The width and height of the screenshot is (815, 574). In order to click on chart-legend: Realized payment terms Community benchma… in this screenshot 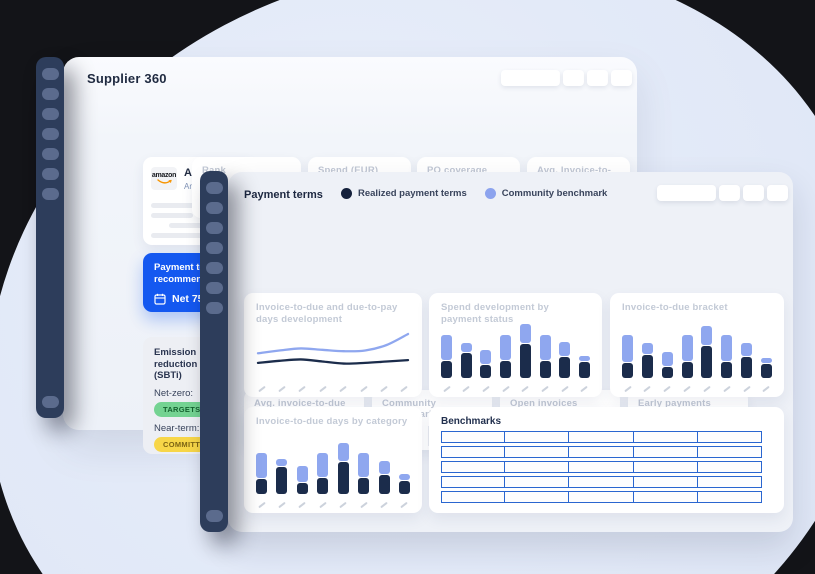, I will do `click(474, 193)`.